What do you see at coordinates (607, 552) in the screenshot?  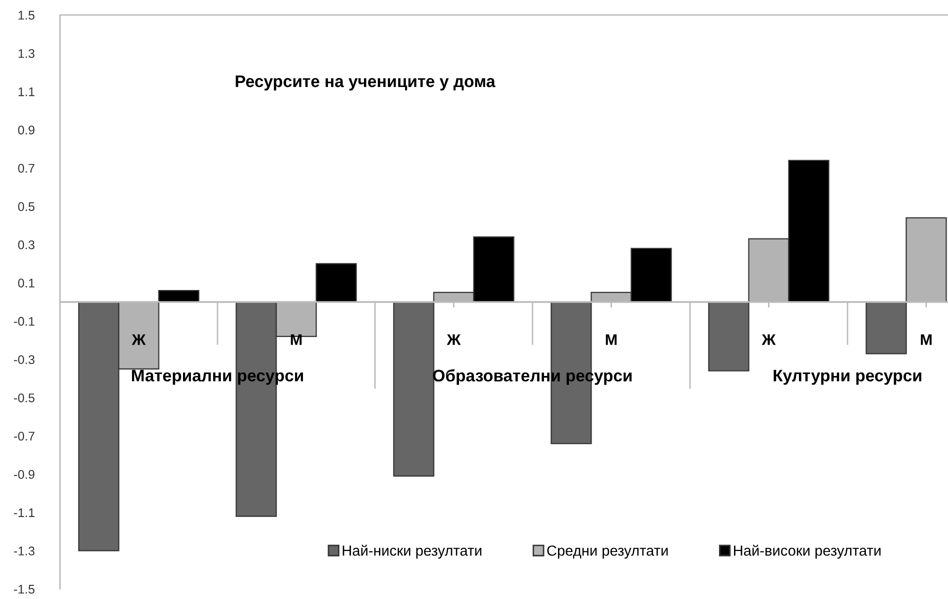 I see `legend-label: Средни резултати` at bounding box center [607, 552].